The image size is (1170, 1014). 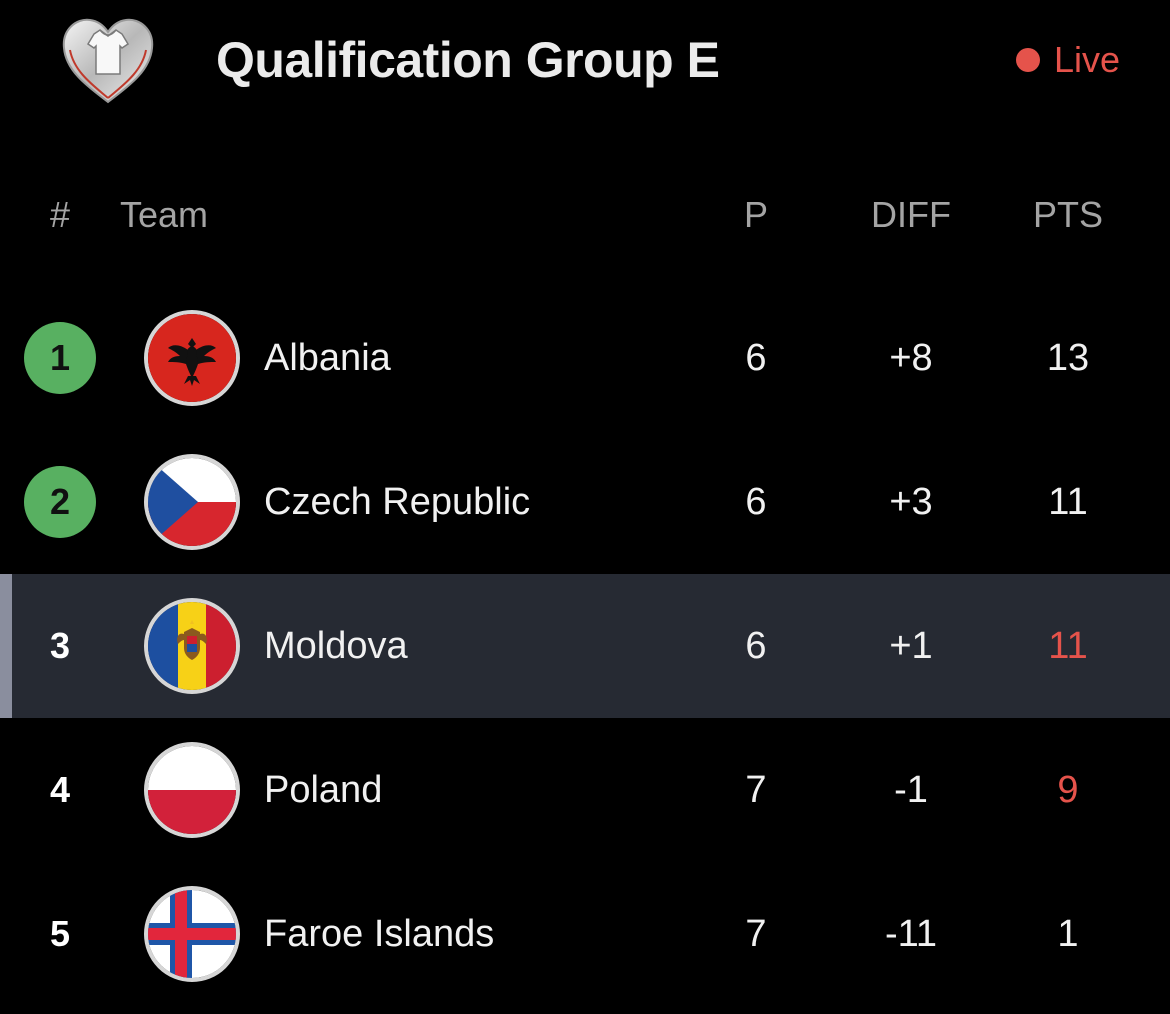 I want to click on diff-value: +3, so click(x=911, y=502).